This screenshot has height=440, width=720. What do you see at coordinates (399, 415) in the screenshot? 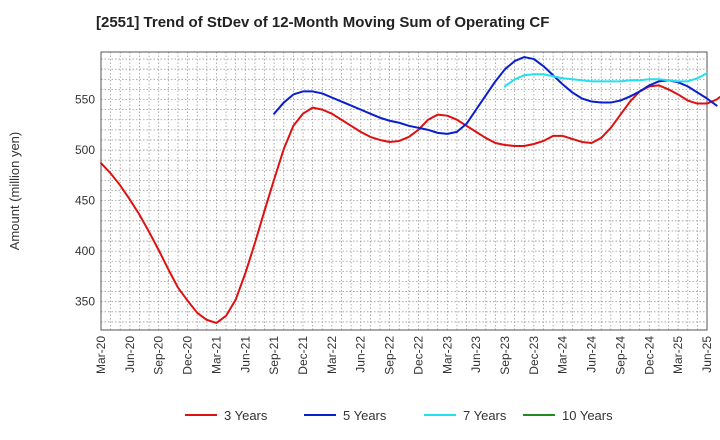
I see `legend: 3 Years 5 Years 7 Years 10 Years` at bounding box center [399, 415].